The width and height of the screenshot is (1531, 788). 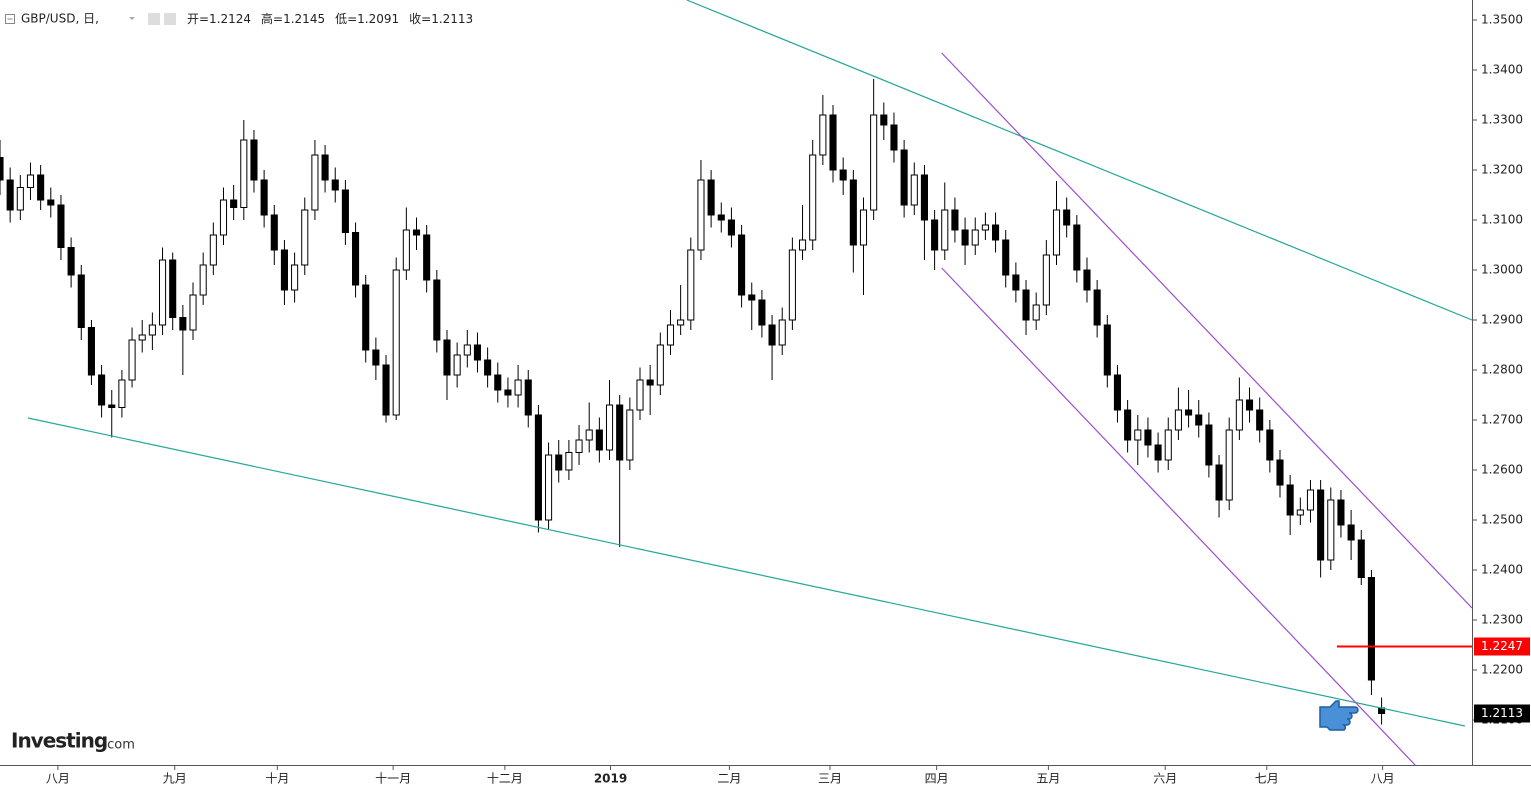 I want to click on x-tick-label: 三月, so click(x=830, y=779).